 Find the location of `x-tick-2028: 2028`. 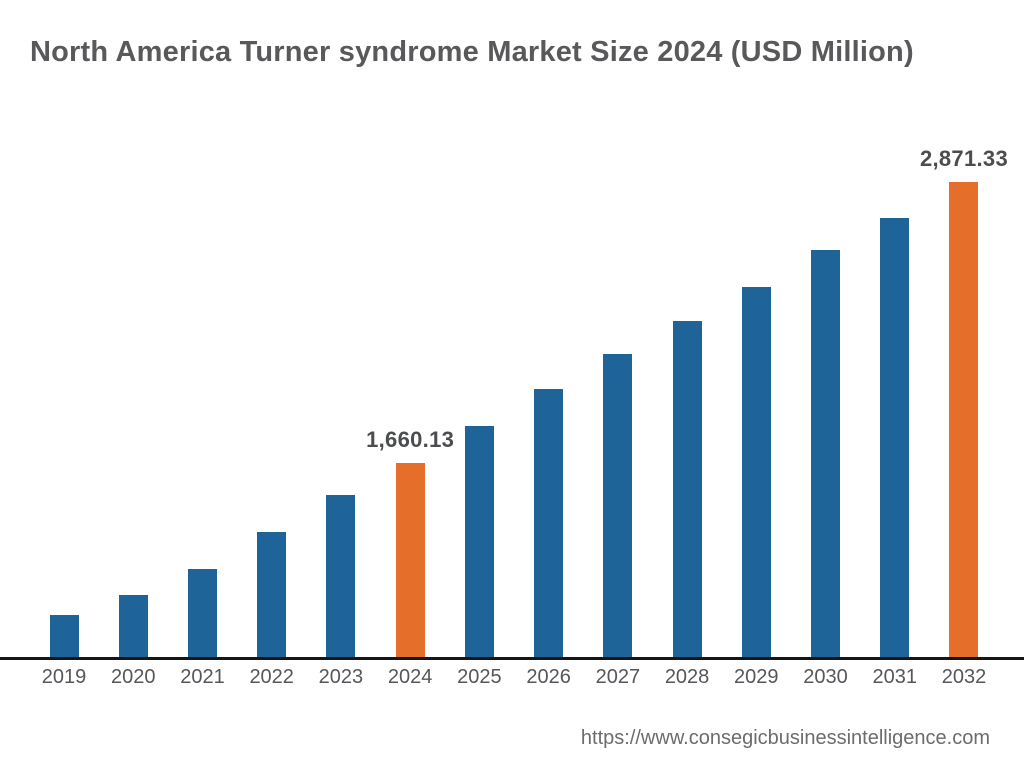

x-tick-2028: 2028 is located at coordinates (687, 677).